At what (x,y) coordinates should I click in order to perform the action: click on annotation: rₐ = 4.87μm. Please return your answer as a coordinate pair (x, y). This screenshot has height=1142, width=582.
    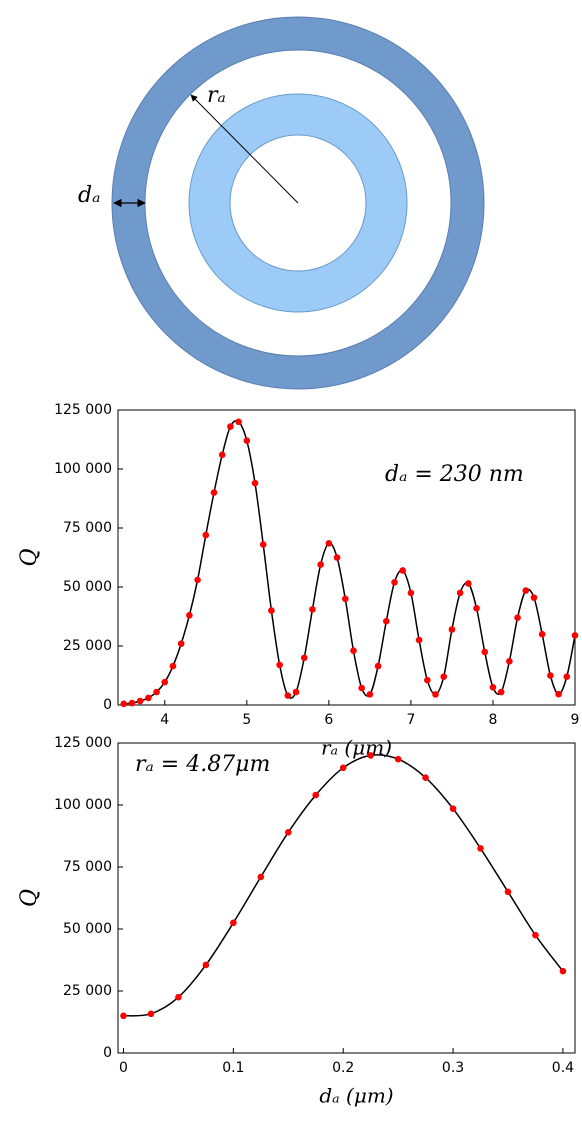
    Looking at the image, I should click on (202, 764).